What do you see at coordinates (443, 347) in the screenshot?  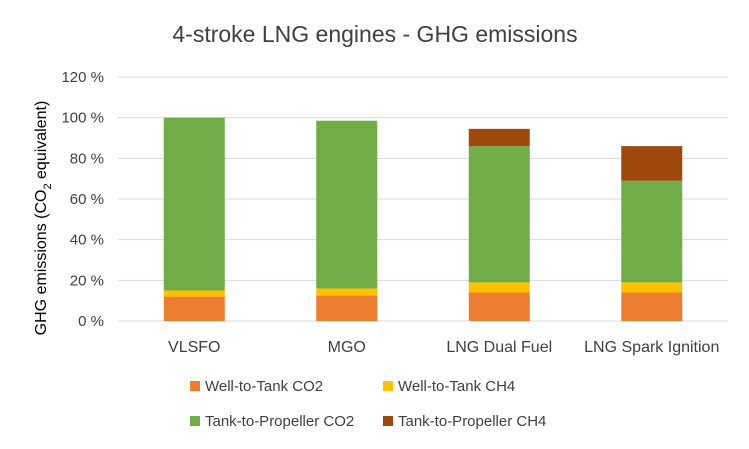 I see `x-axis-categories: VLSFO MGO LNG Dual Fuel LNG Spark Ignition` at bounding box center [443, 347].